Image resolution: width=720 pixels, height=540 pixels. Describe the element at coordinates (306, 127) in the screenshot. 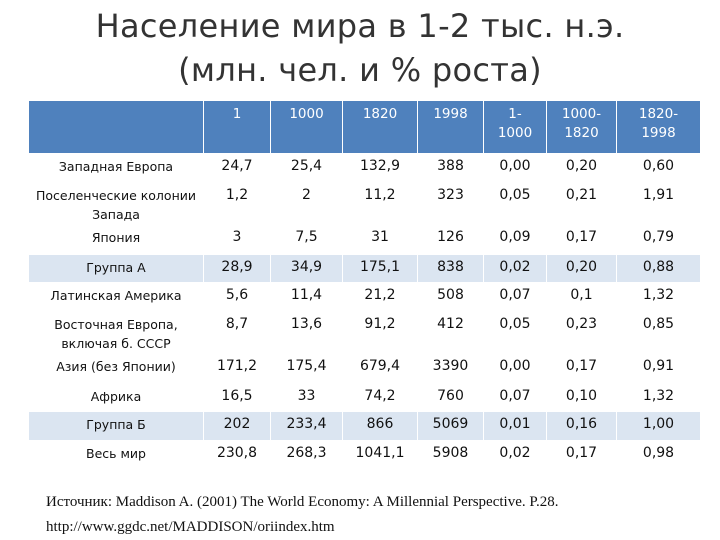

I see `column-header: 1000` at that location.